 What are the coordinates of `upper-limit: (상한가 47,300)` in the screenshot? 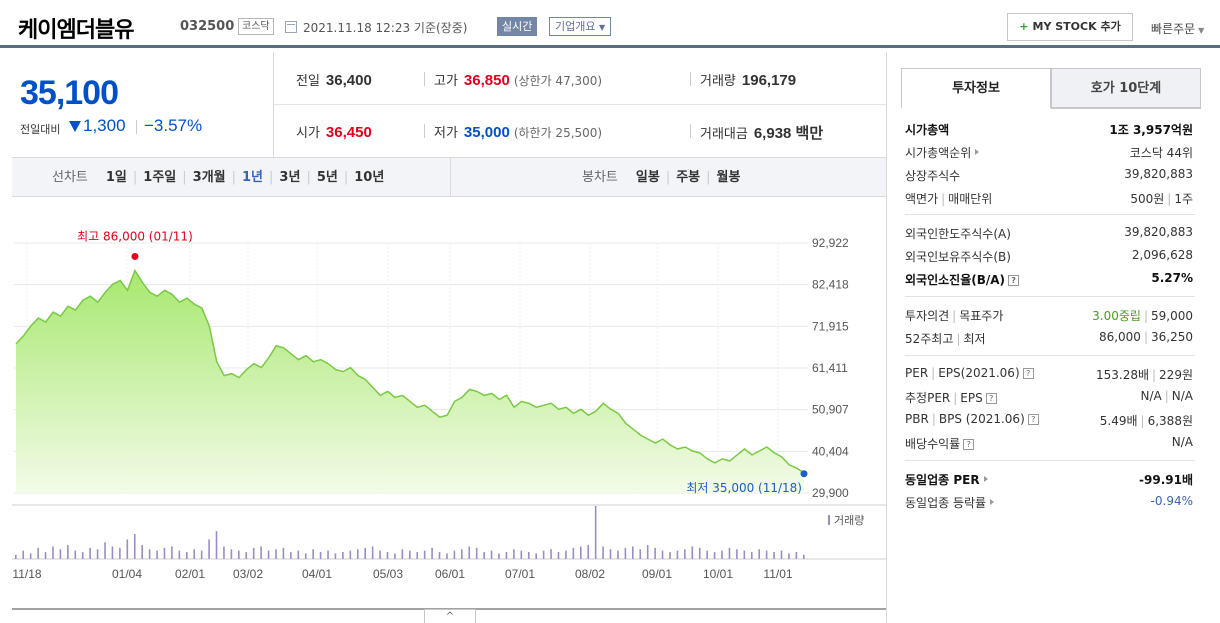 It's located at (558, 81).